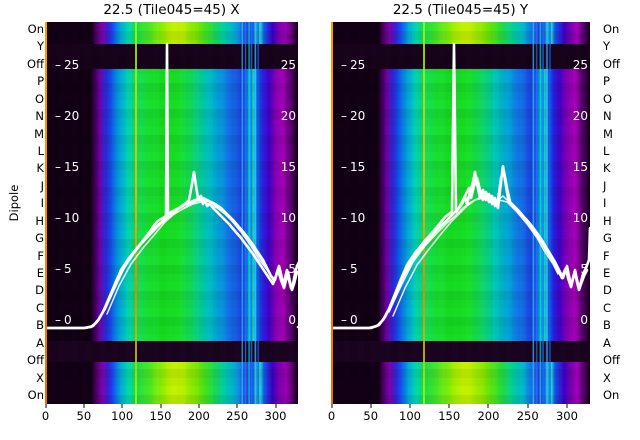 The height and width of the screenshot is (440, 640). Describe the element at coordinates (136, 213) in the screenshot. I see `center-streak-left` at that location.